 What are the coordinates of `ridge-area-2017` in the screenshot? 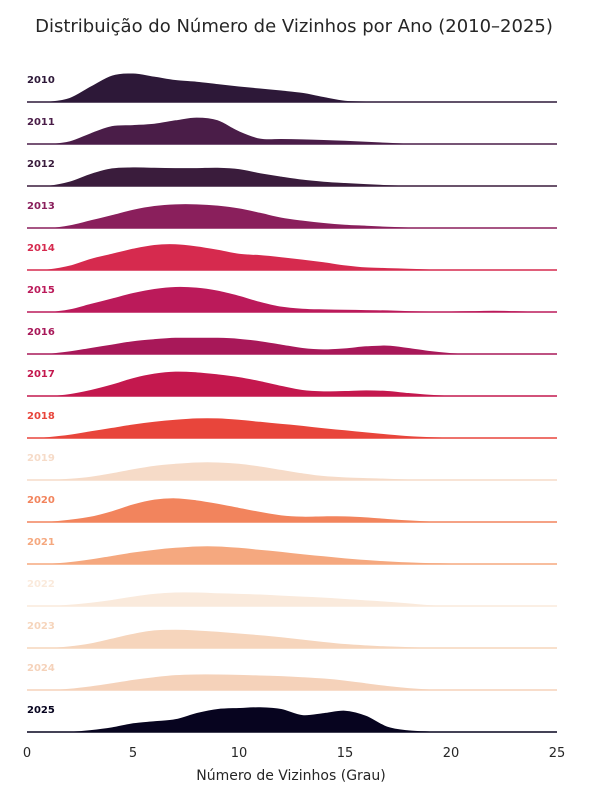 It's located at (292, 383).